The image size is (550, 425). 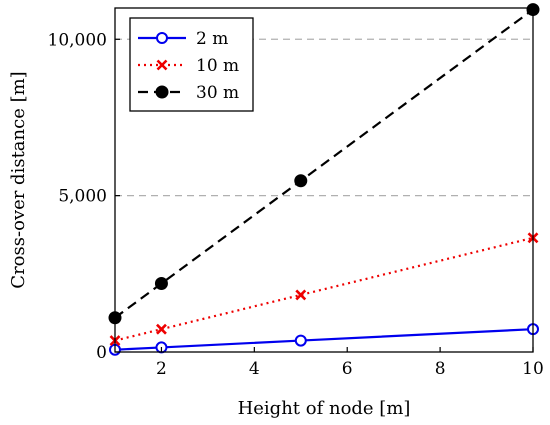 I want to click on x-axis-label: Height of node [m], so click(x=324, y=408).